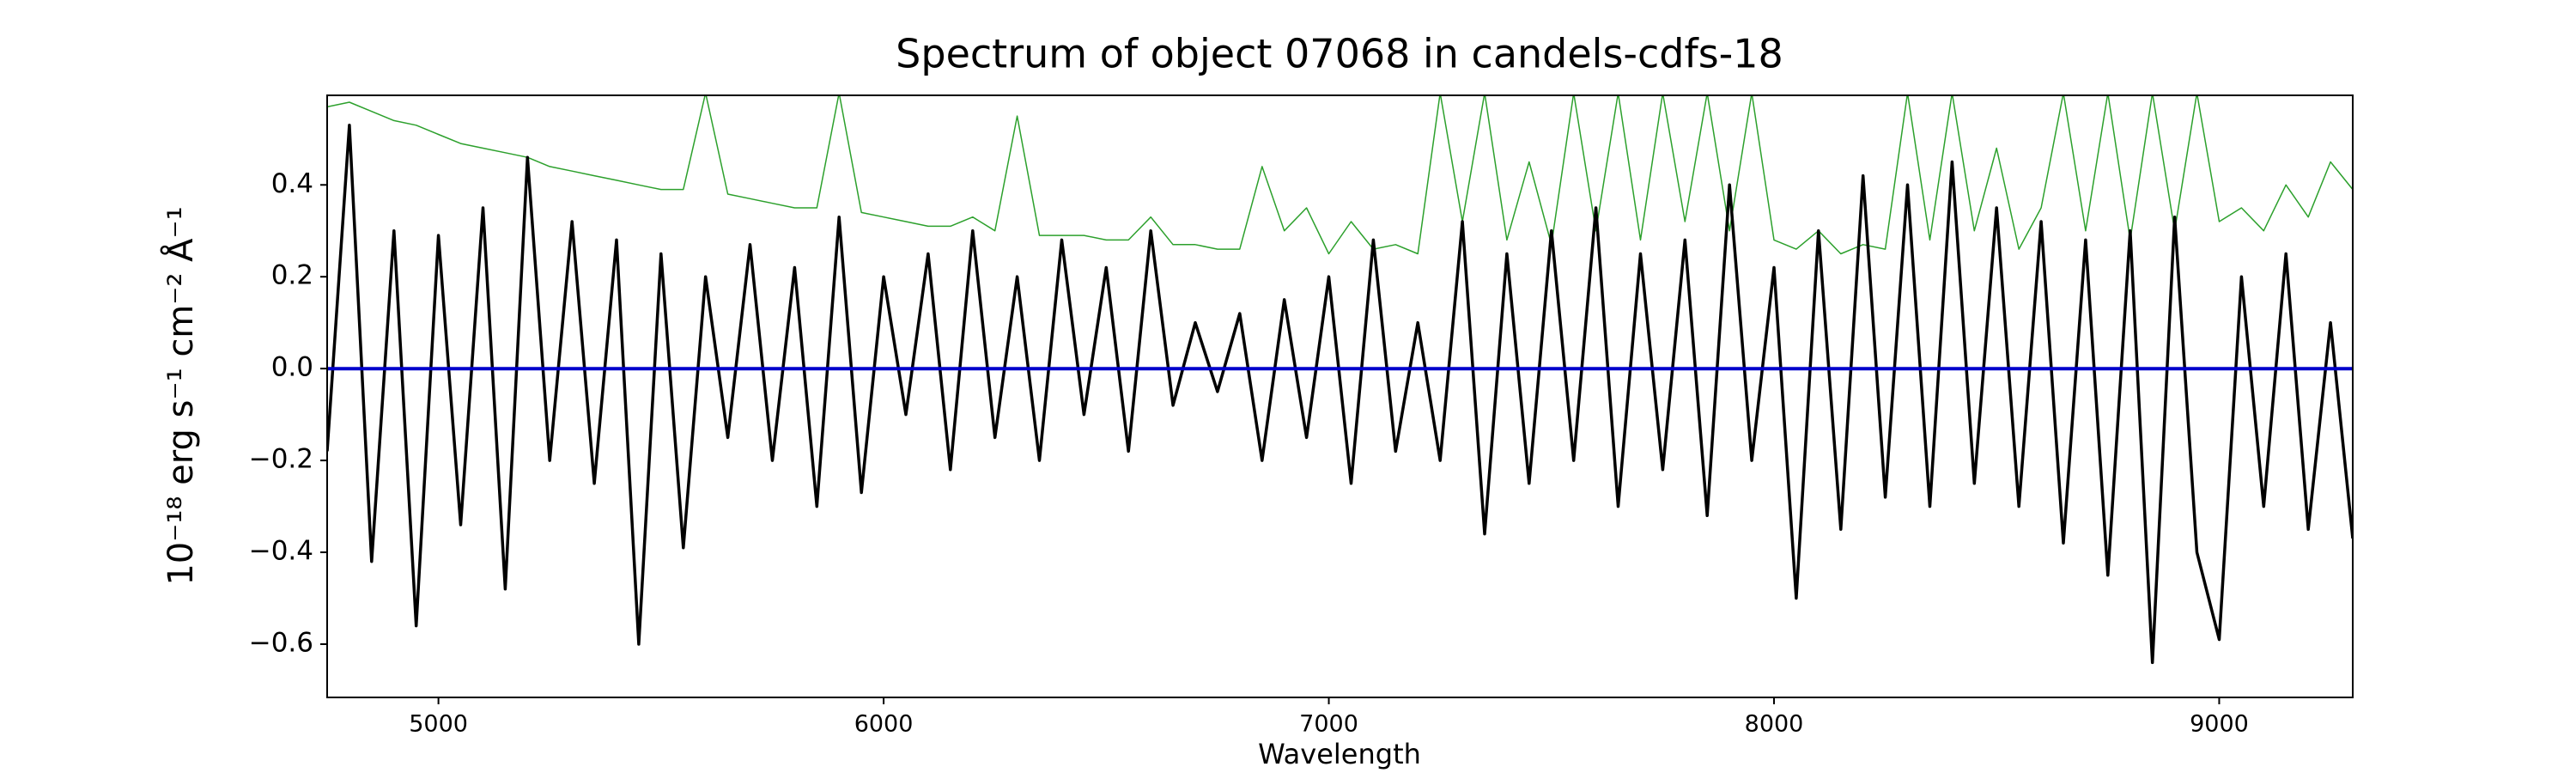 This screenshot has height=773, width=2576. I want to click on y-tick-label: −0.6, so click(281, 642).